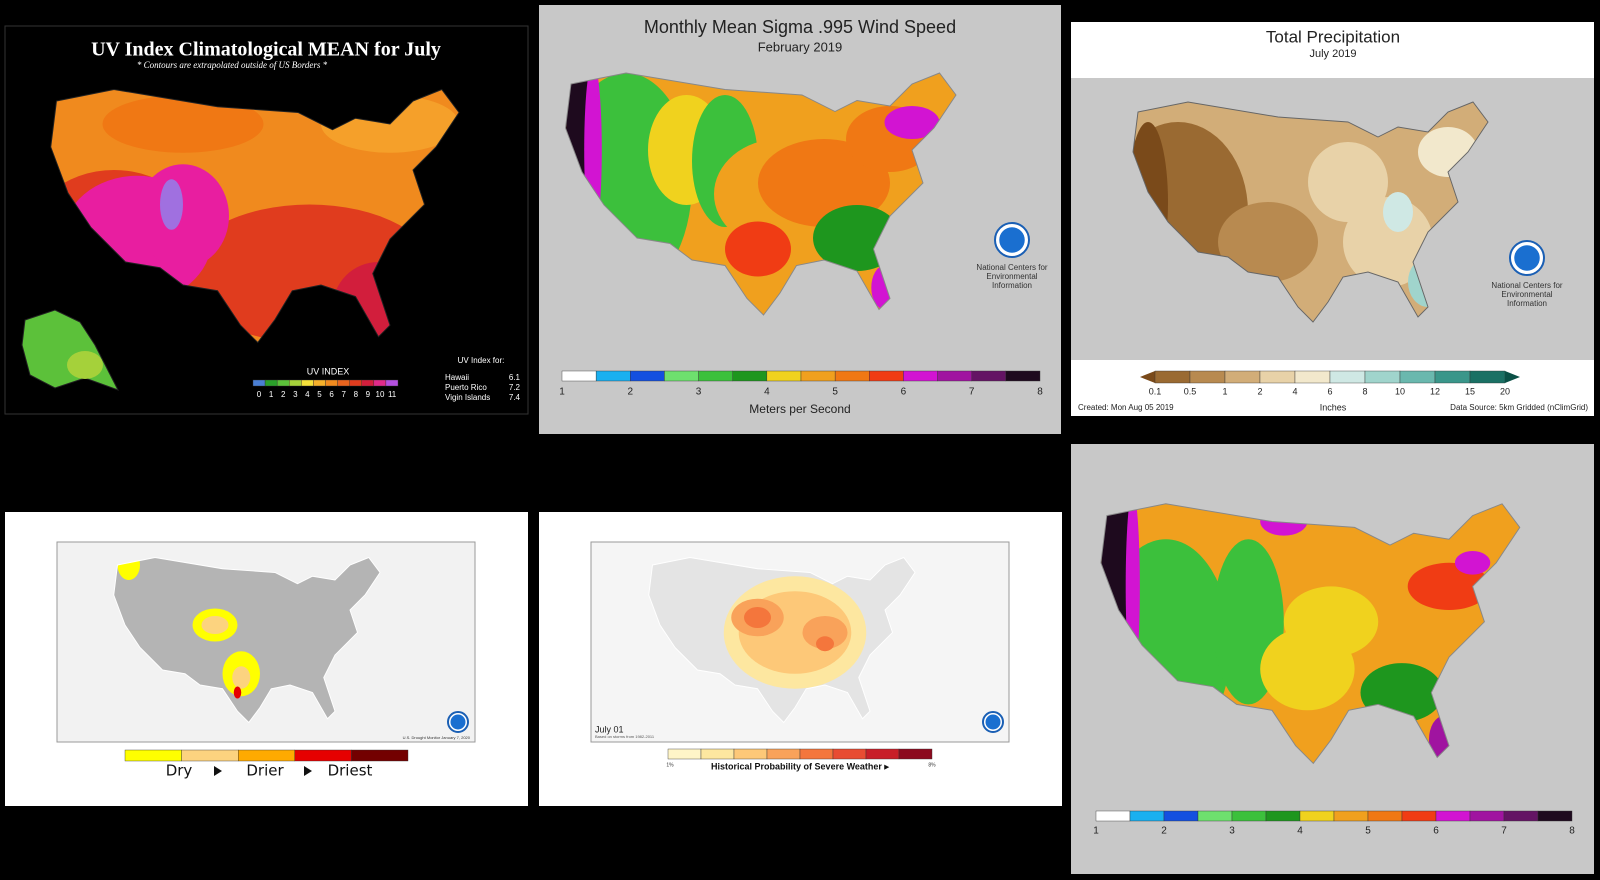 The image size is (1600, 880). Describe the element at coordinates (1011, 276) in the screenshot. I see `credit: Environmental` at that location.